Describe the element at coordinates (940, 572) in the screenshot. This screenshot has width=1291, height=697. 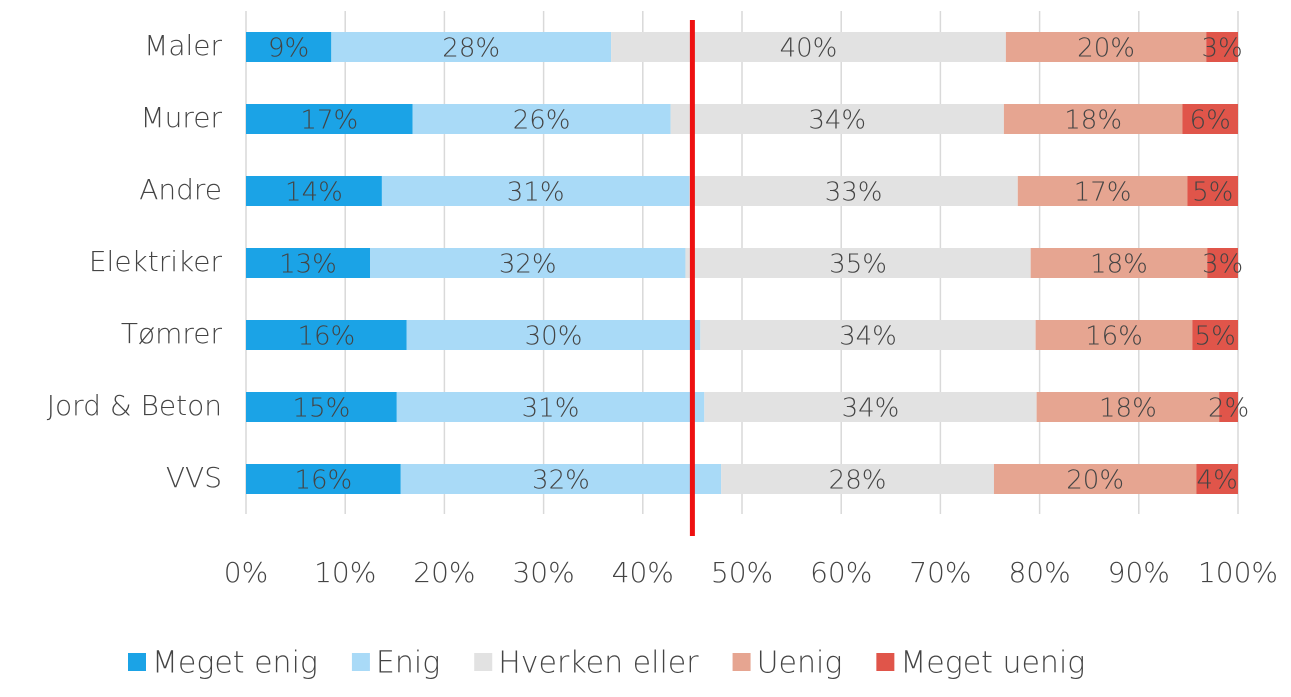
I see `x-tick-label: 70%` at that location.